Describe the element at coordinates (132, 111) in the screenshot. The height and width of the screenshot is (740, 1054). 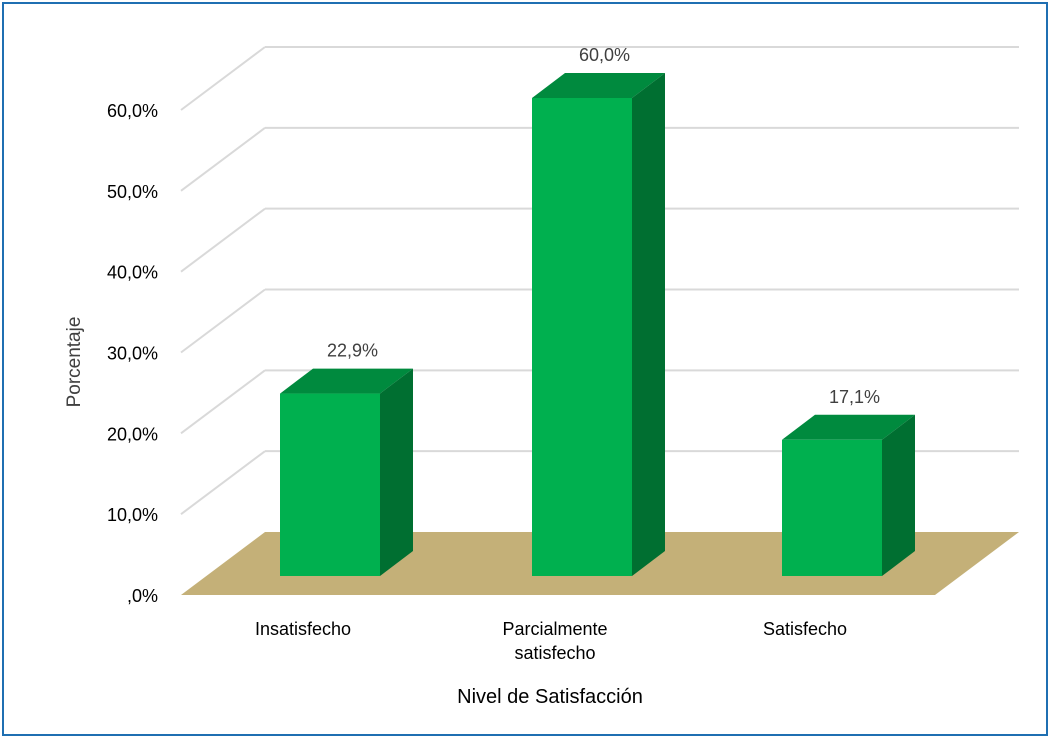
I see `y-tick-label: 60,0%` at that location.